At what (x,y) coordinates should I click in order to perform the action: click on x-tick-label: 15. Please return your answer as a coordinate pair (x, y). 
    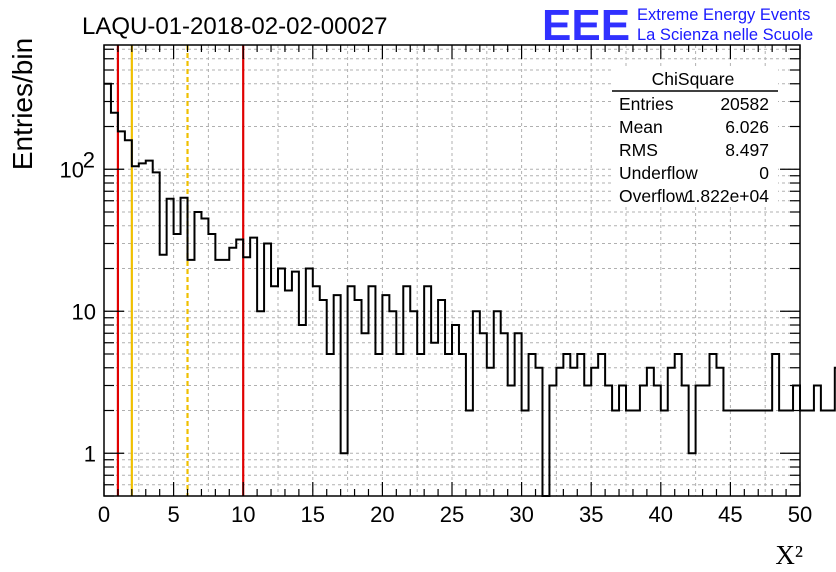
    Looking at the image, I should click on (313, 514).